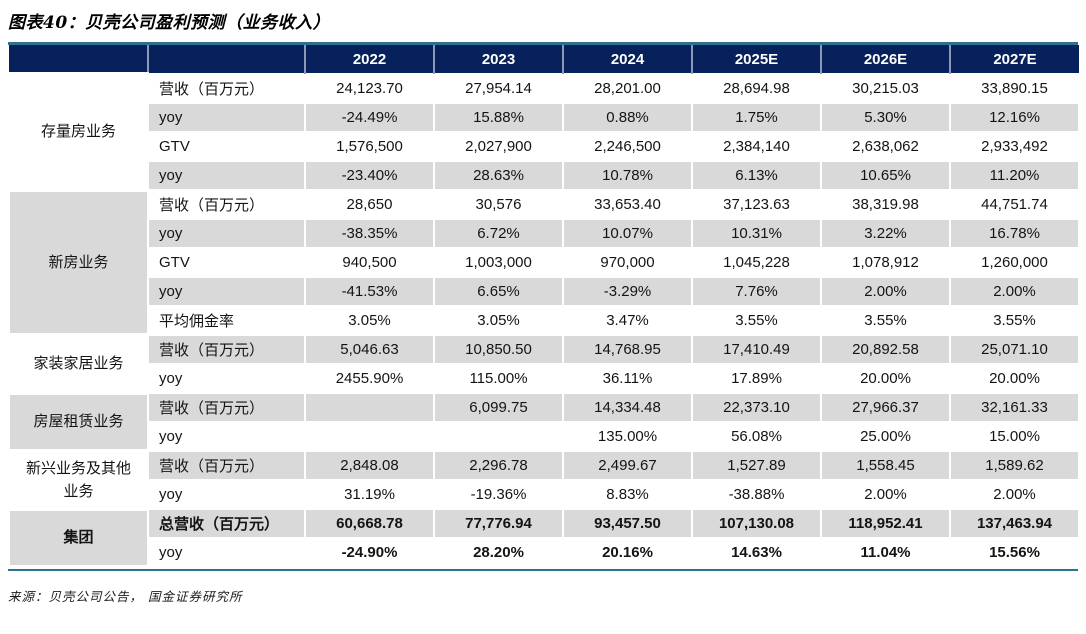  Describe the element at coordinates (498, 465) in the screenshot. I see `value-cell: 2,296.78` at that location.